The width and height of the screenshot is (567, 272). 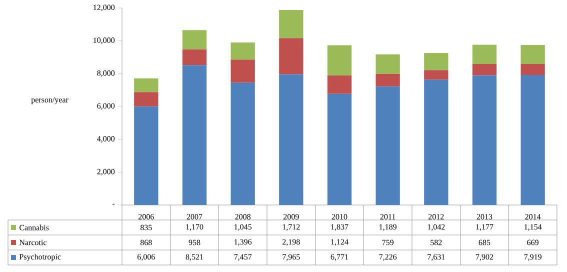 What do you see at coordinates (194, 217) in the screenshot?
I see `x-tick-label: 2007` at bounding box center [194, 217].